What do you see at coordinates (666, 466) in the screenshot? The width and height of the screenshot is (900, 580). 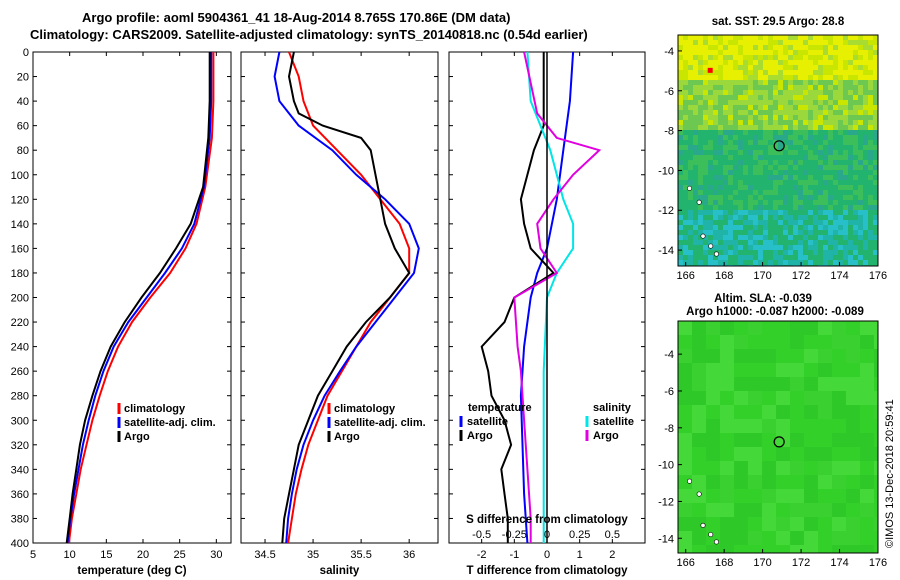 I see `sla-map-ytick-label: -10` at bounding box center [666, 466].